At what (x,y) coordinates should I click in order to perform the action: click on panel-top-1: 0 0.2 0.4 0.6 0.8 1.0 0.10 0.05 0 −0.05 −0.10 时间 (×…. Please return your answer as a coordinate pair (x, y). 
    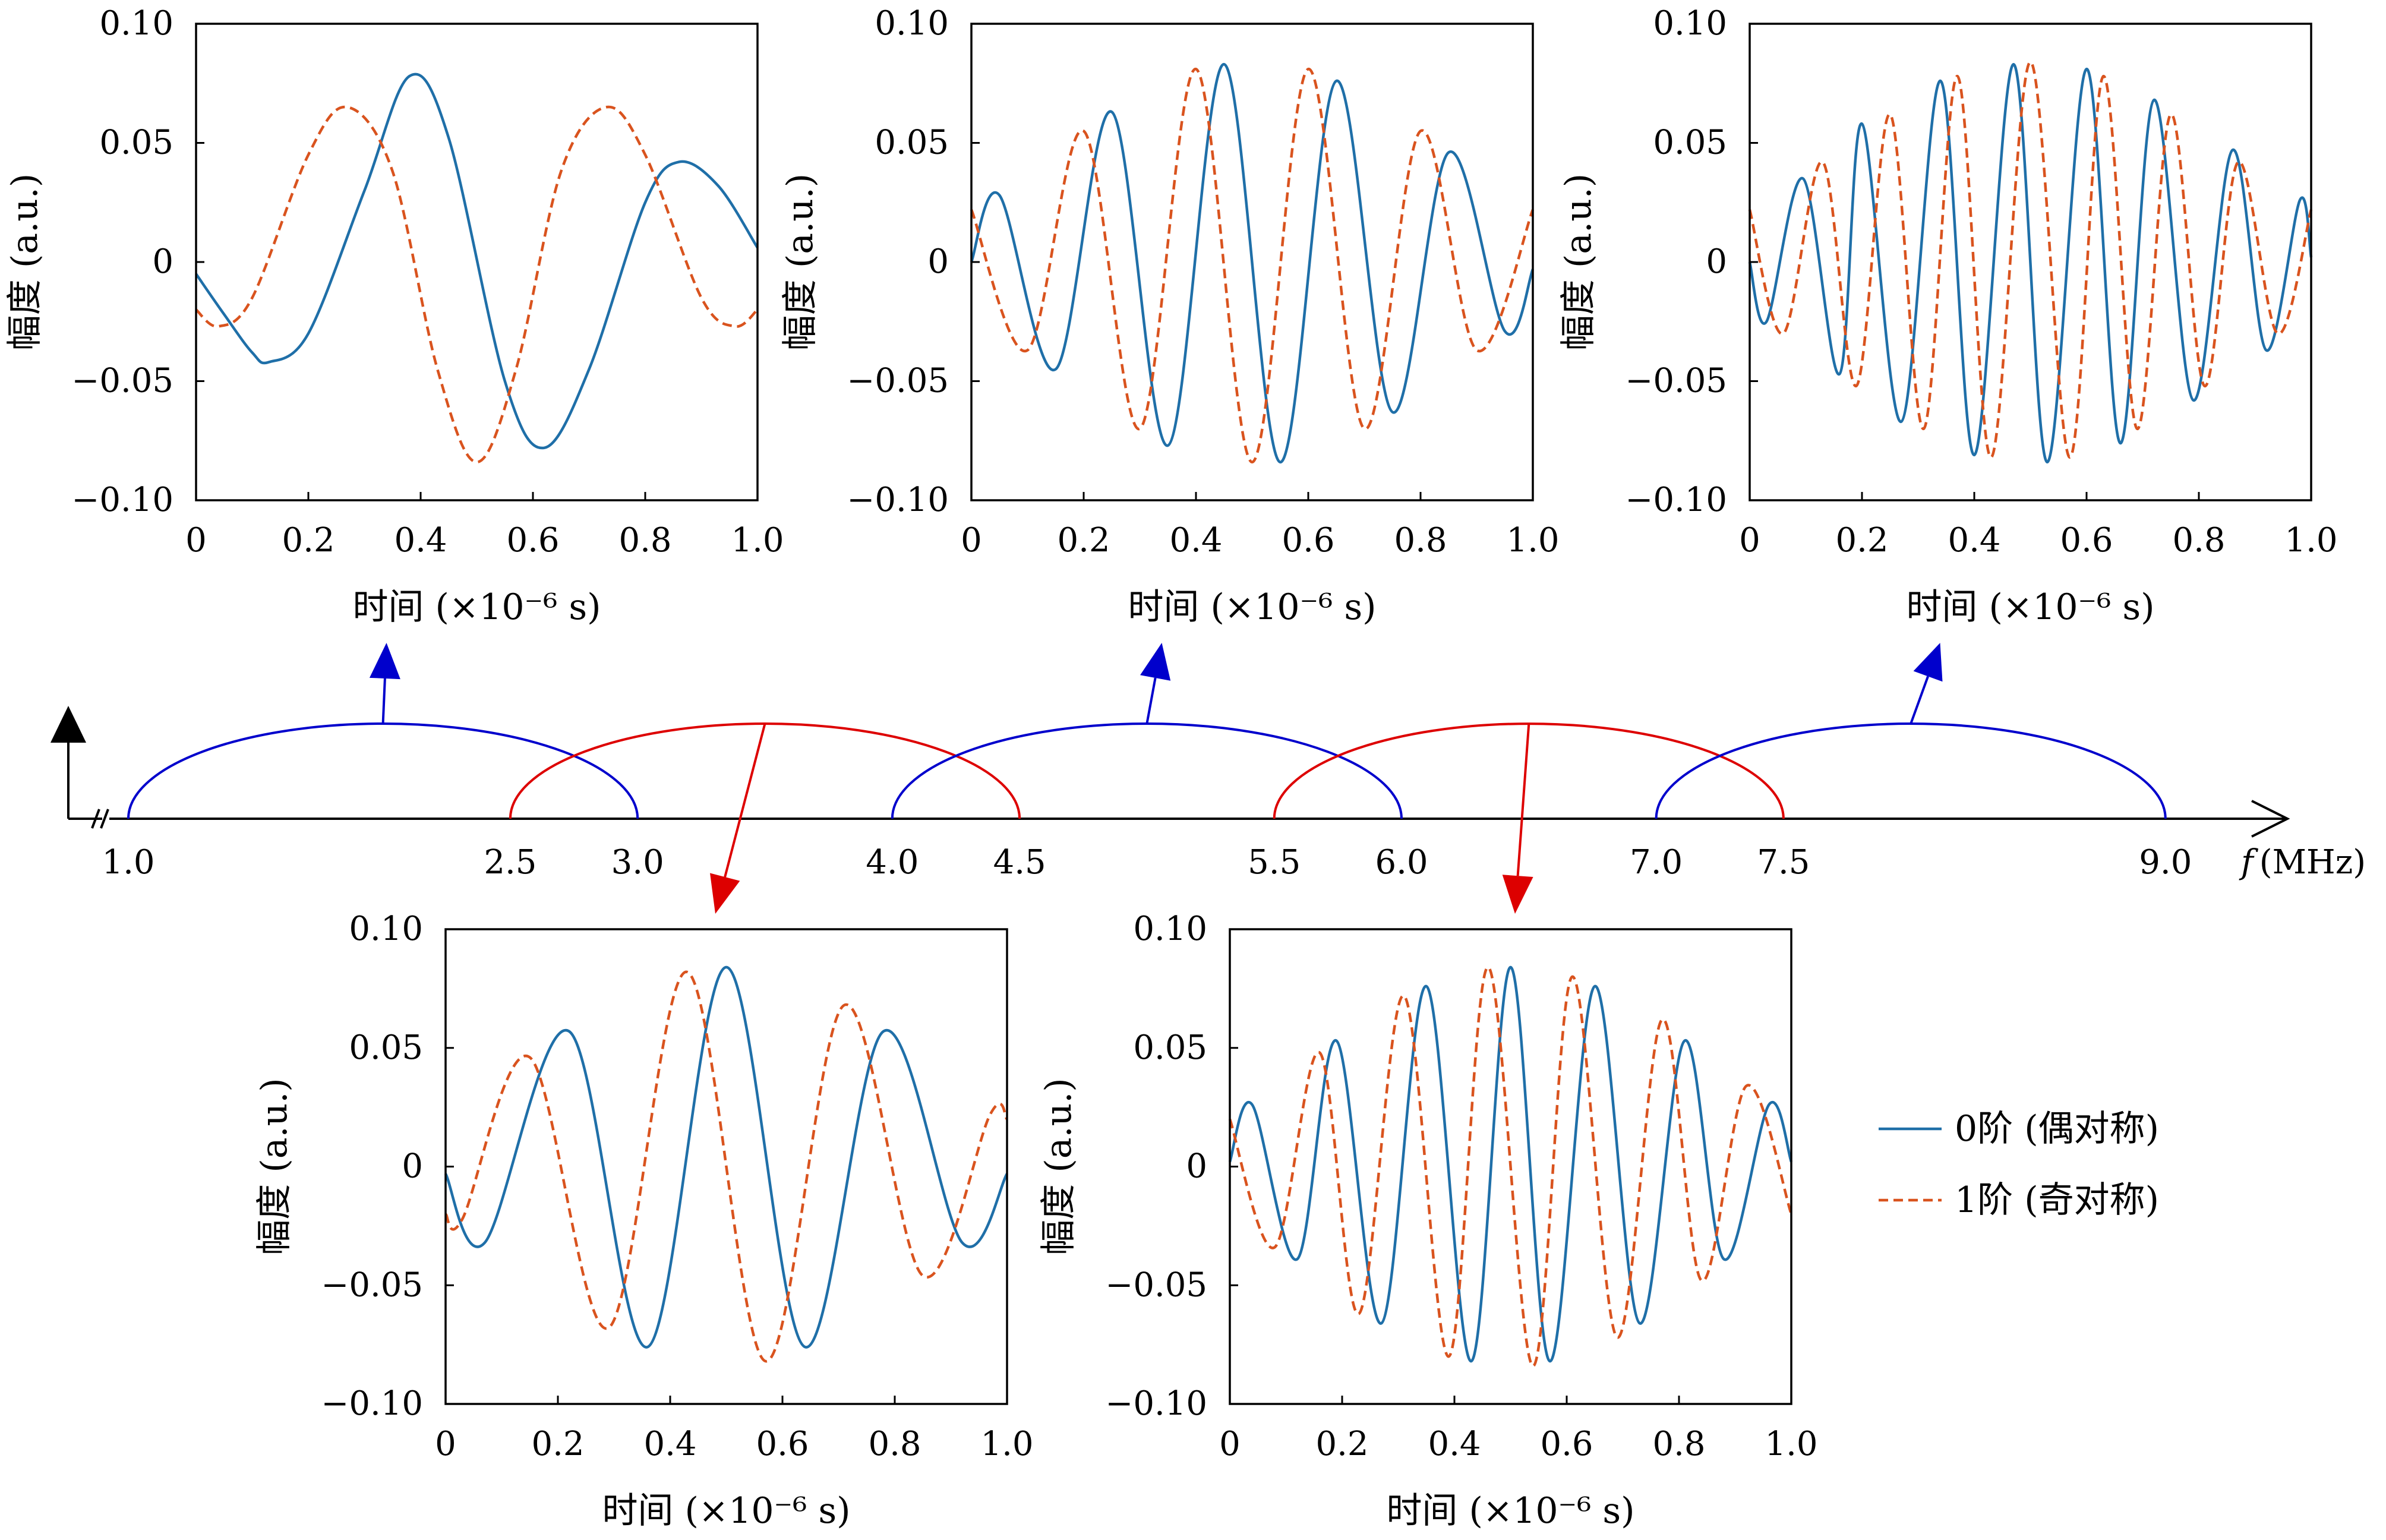
    Looking at the image, I should click on (394, 316).